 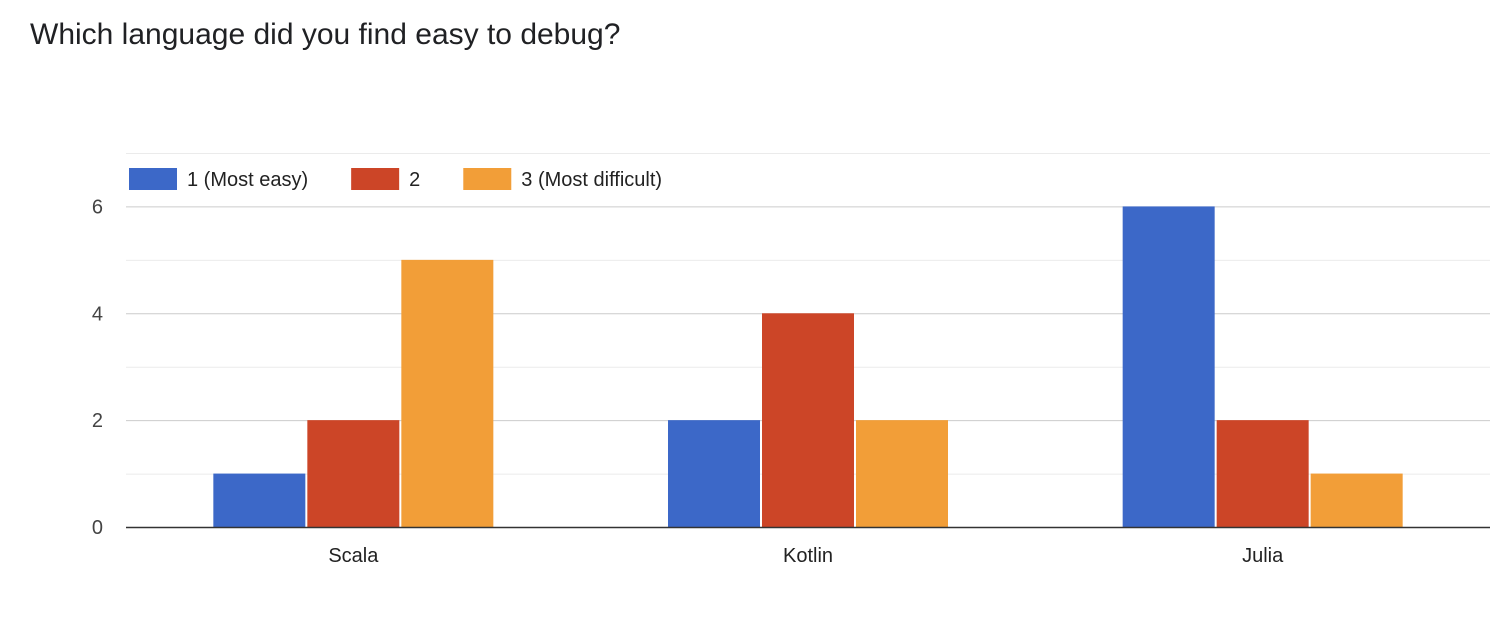 I want to click on x-tick-label: Julia, so click(x=1263, y=556).